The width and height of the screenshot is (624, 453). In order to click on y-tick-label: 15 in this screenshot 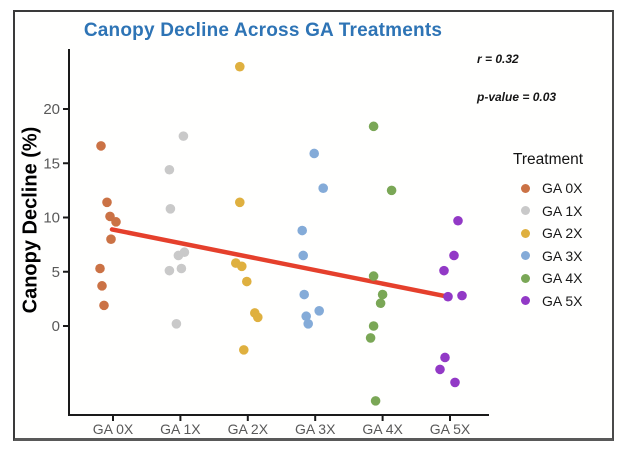, I will do `click(51, 163)`.